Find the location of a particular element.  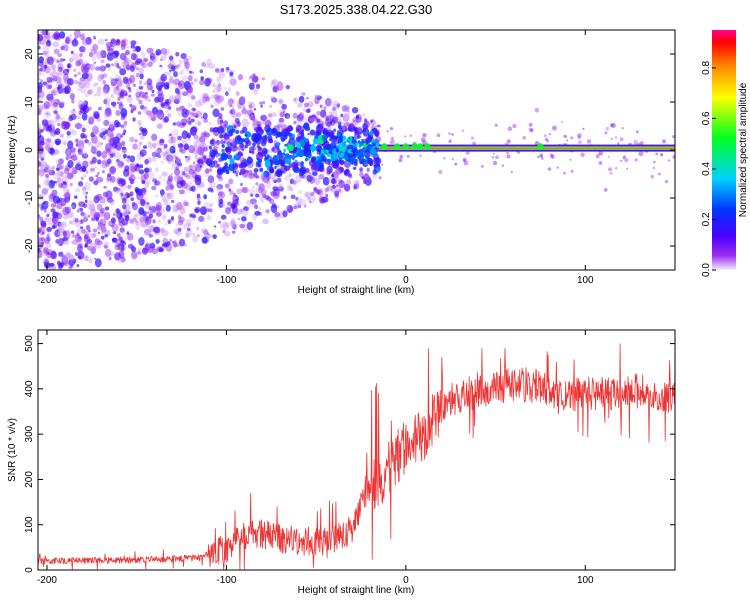

snr-y-tick-label: 100 is located at coordinates (29, 524).